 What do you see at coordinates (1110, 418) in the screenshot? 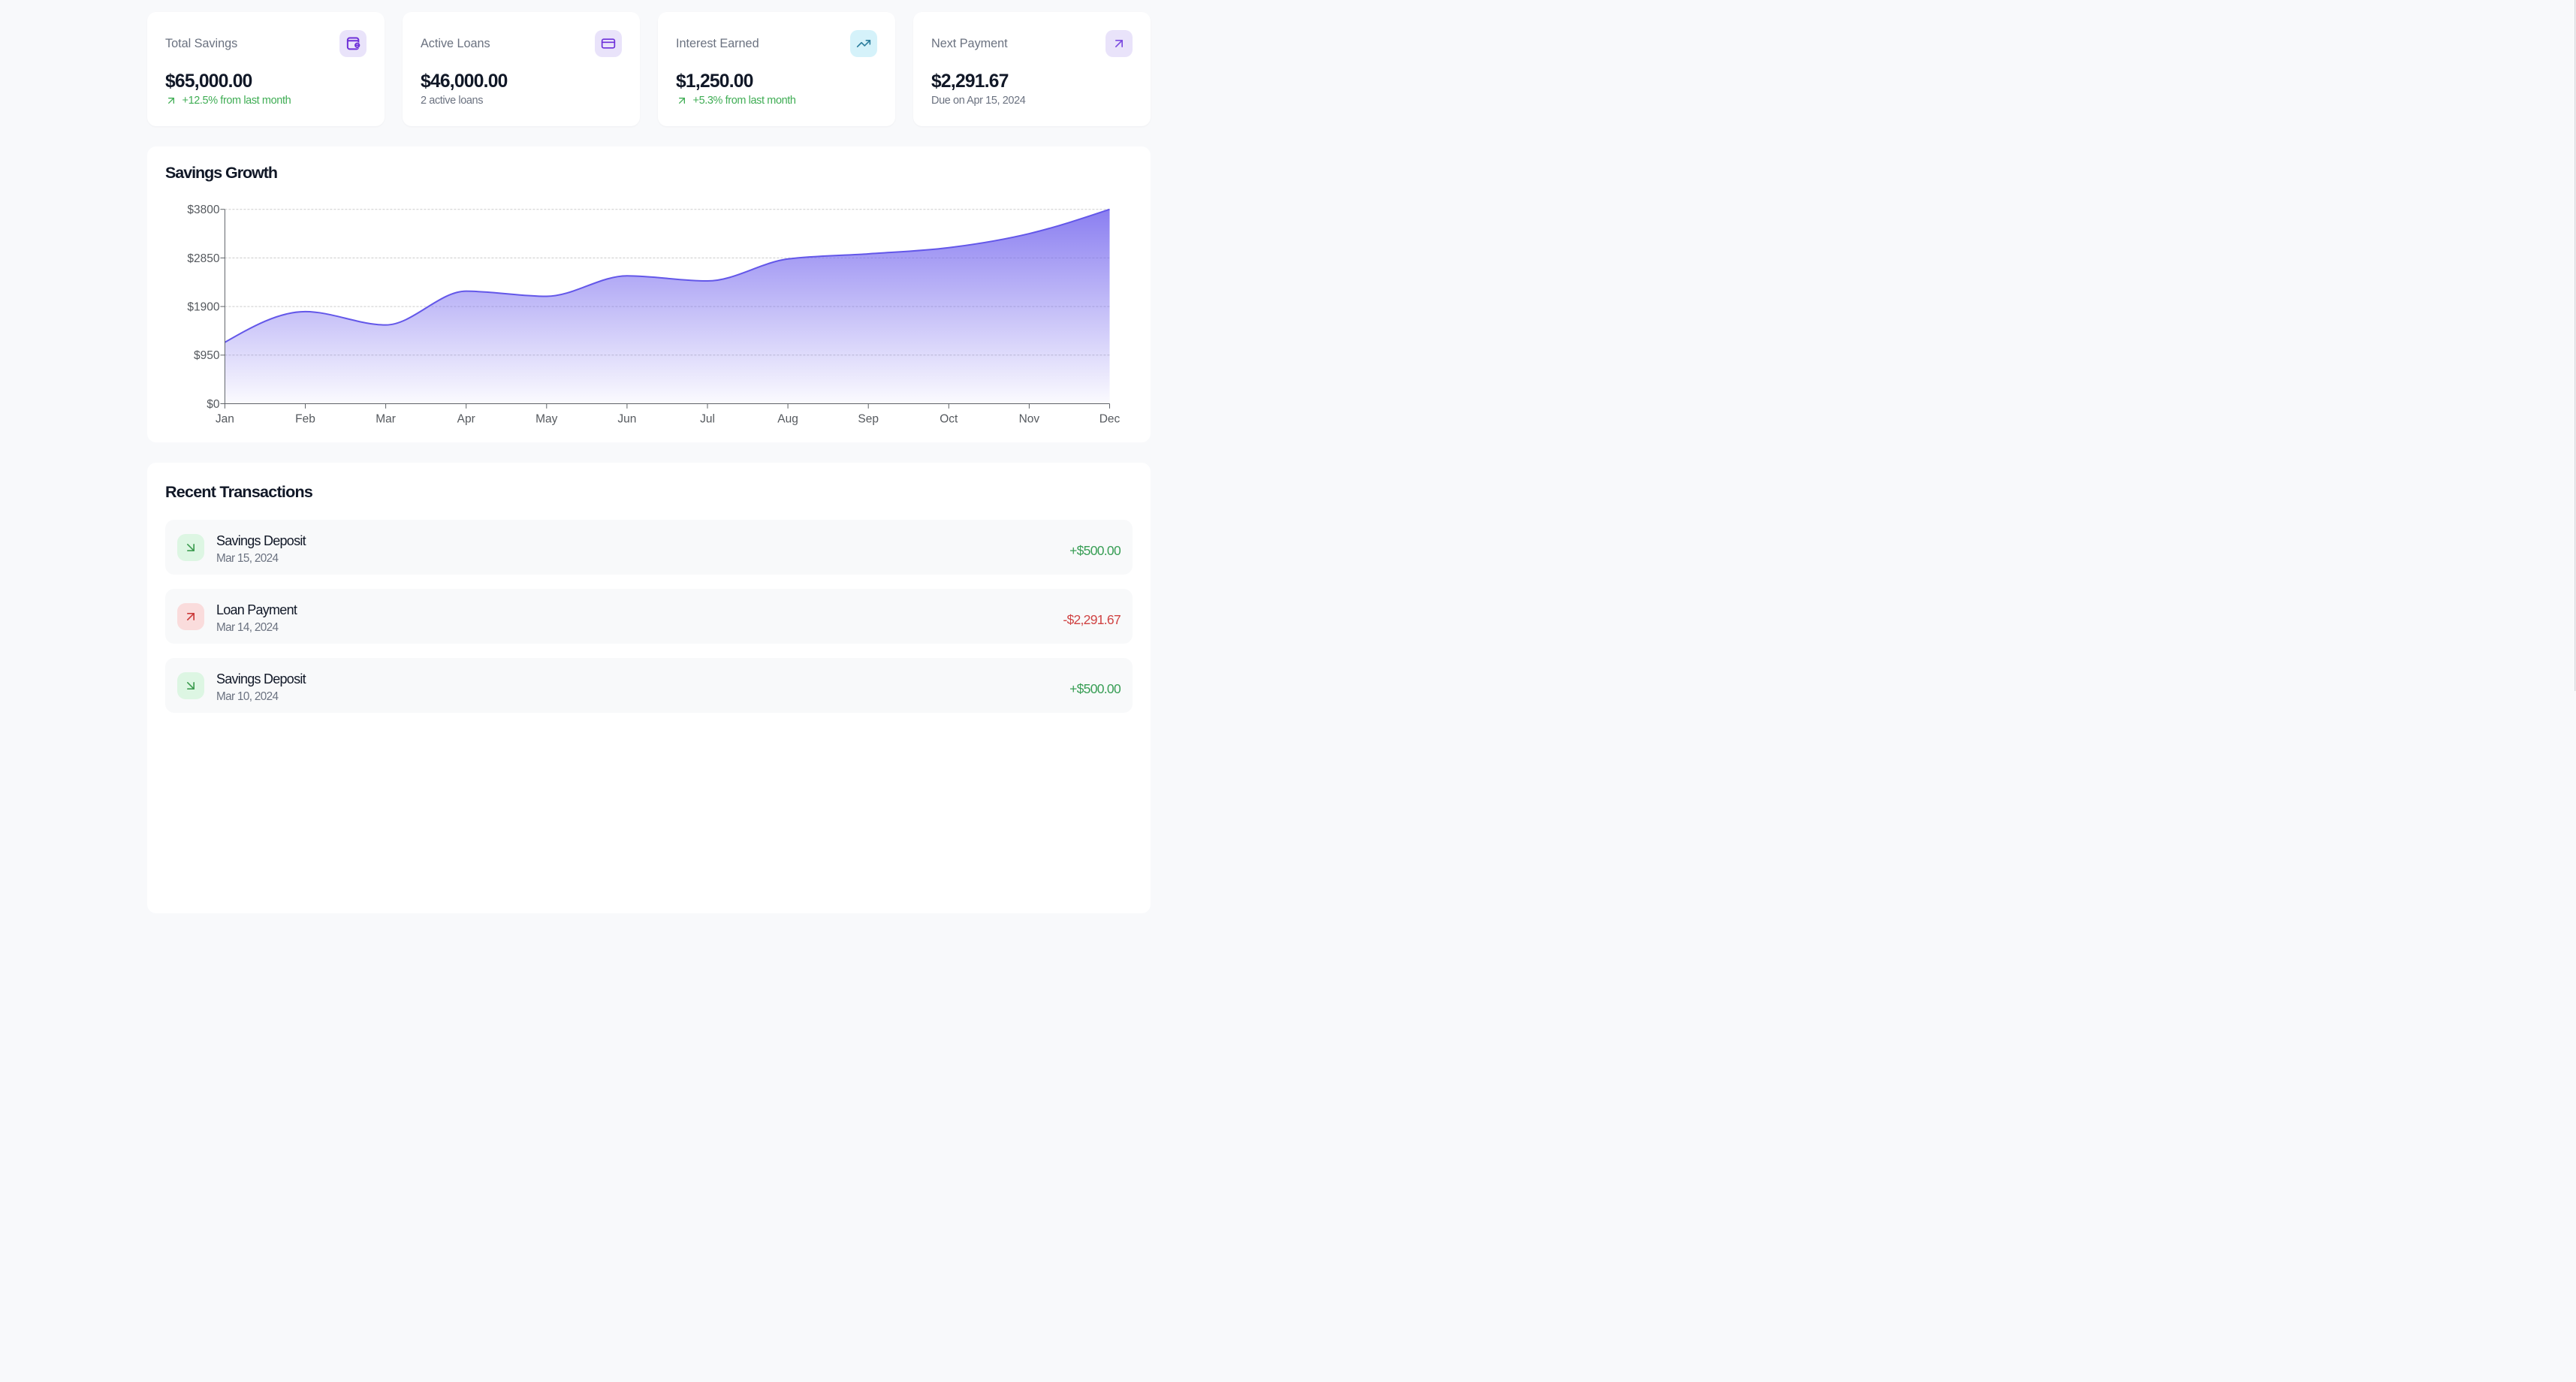
I see `svg-text: Dec` at bounding box center [1110, 418].